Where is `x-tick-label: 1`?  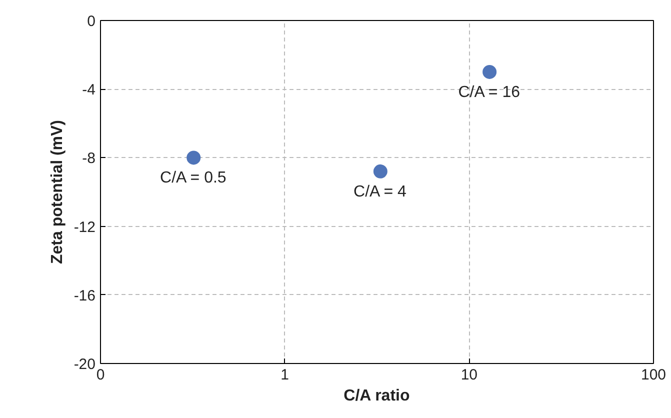 x-tick-label: 1 is located at coordinates (285, 375).